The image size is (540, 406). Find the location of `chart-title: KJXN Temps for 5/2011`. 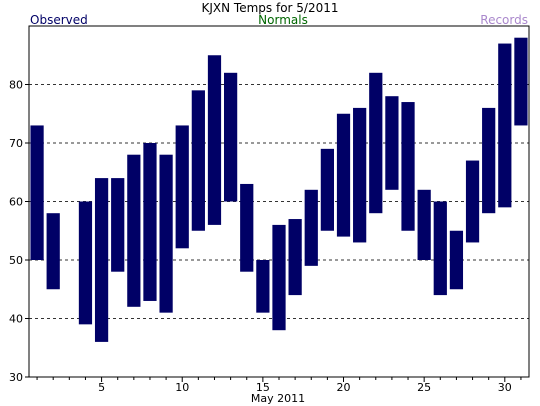

chart-title: KJXN Temps for 5/2011 is located at coordinates (270, 8).